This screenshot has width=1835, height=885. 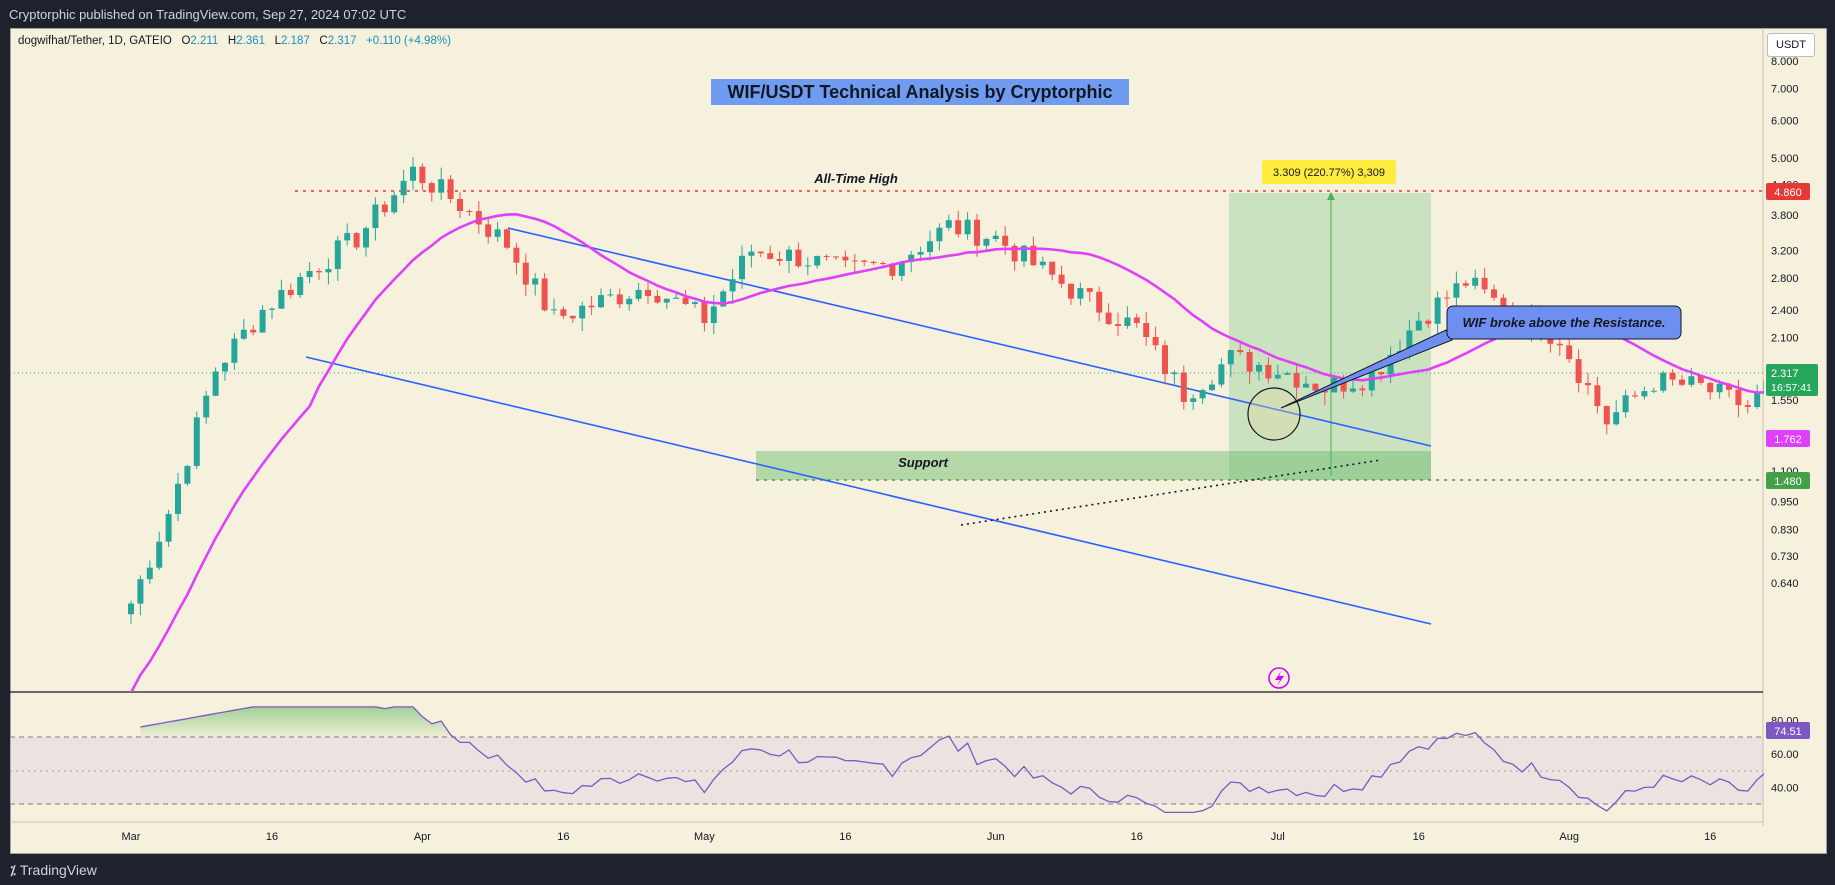 I want to click on price-tick-label: 1.550, so click(x=1785, y=401).